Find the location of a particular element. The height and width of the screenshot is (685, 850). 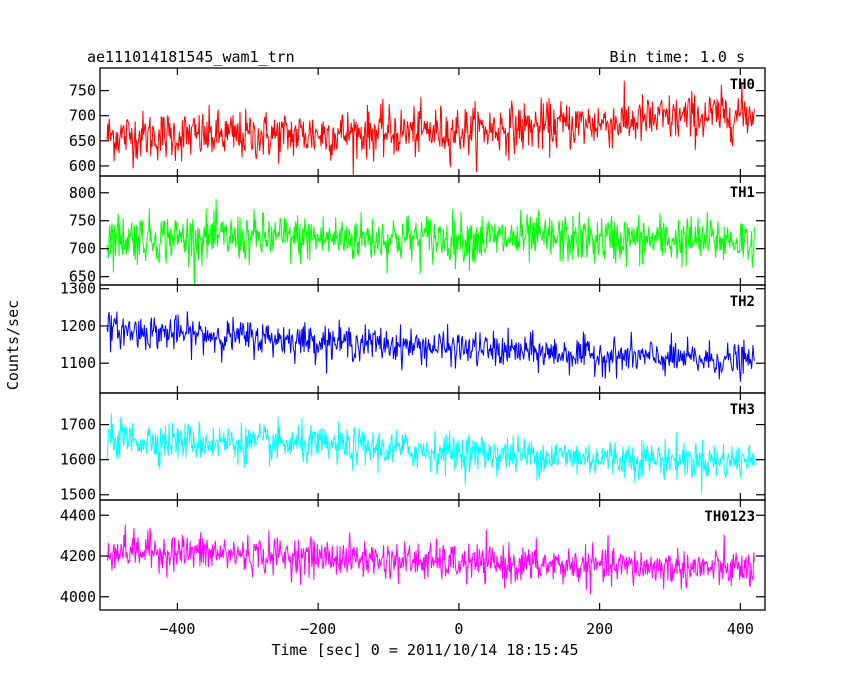

y-tick-label: 800 is located at coordinates (82, 193).